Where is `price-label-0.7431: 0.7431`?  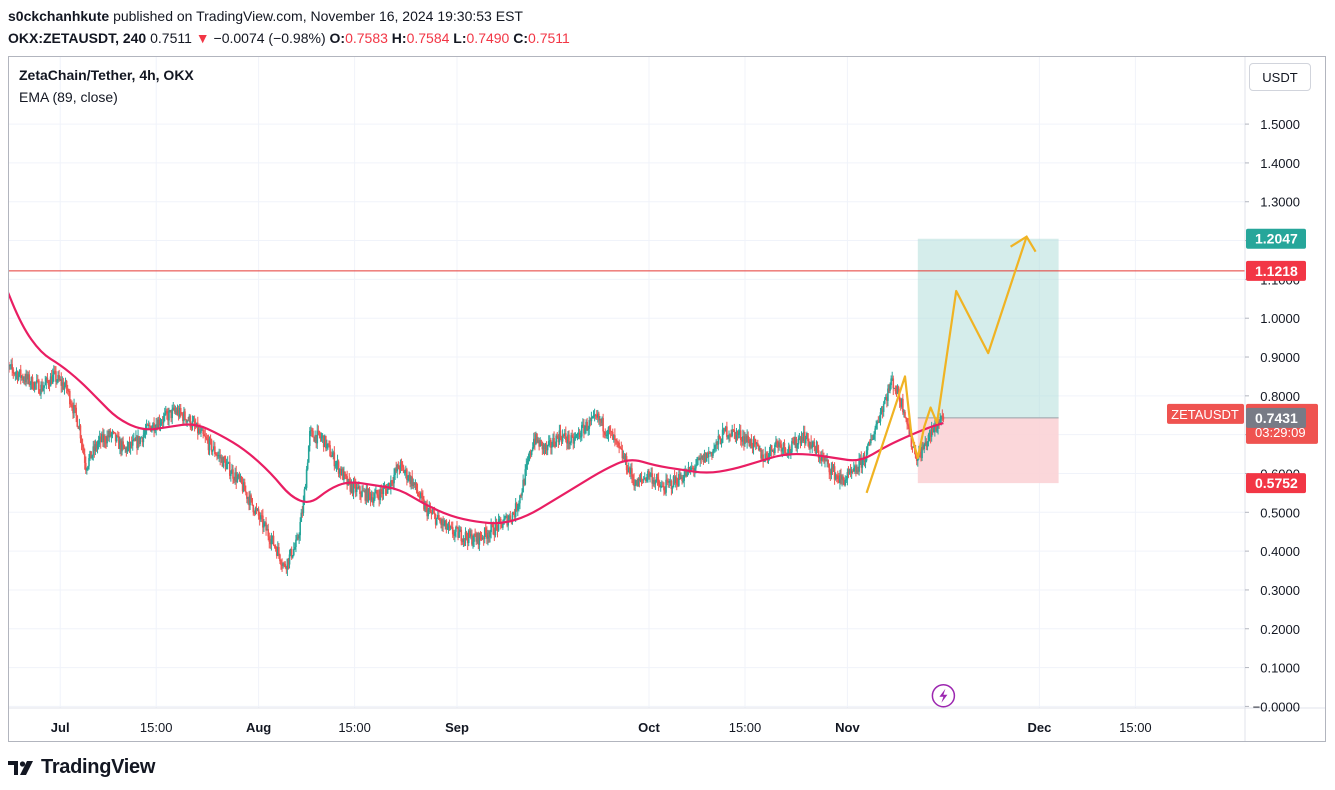
price-label-0.7431: 0.7431 is located at coordinates (1276, 417).